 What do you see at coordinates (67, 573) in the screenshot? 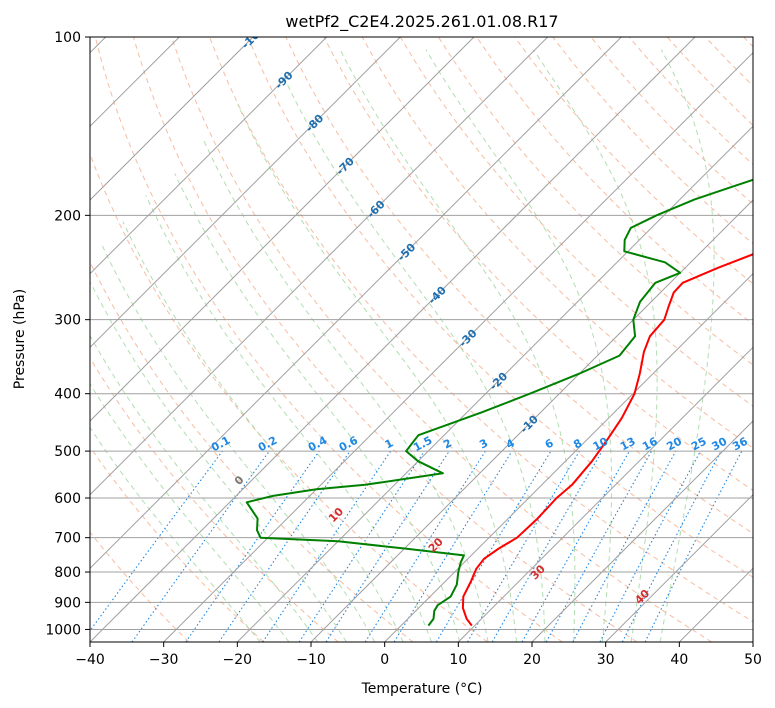
I see `y-tick-label: 800` at bounding box center [67, 573].